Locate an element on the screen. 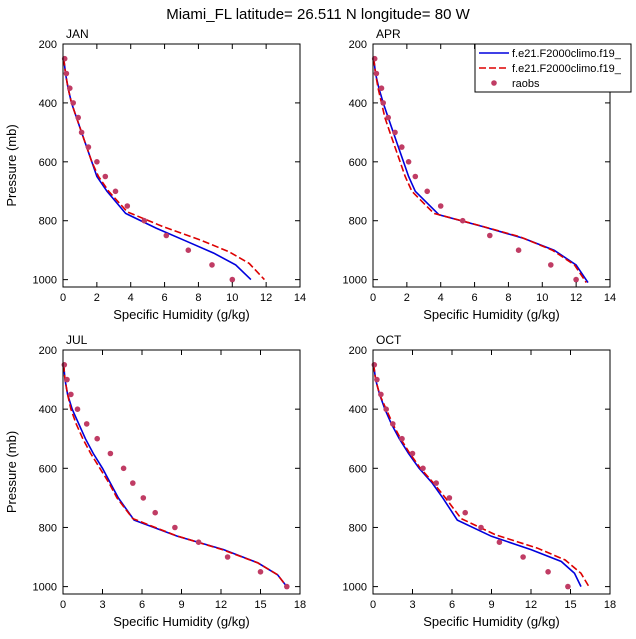  model-line-dashed-jan is located at coordinates (164, 169).